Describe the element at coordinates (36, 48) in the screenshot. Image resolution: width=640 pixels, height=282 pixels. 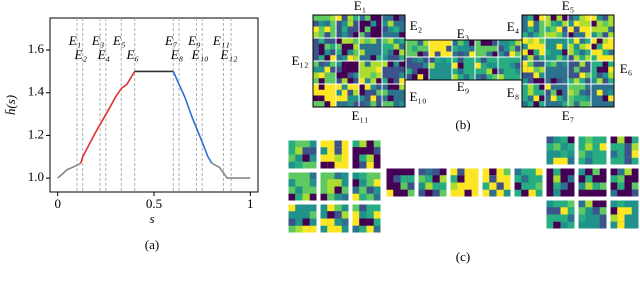
I see `y-tick-label: 1.6` at that location.